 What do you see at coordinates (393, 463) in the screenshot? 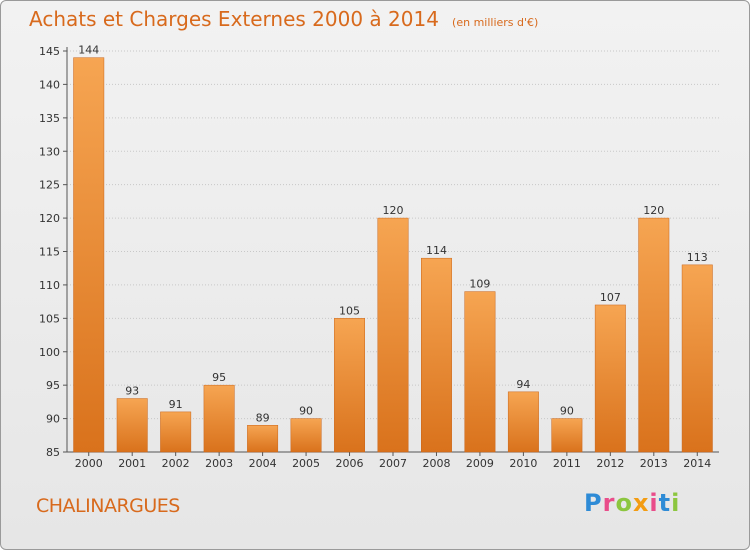
I see `x-tick-label: 2007` at bounding box center [393, 463].